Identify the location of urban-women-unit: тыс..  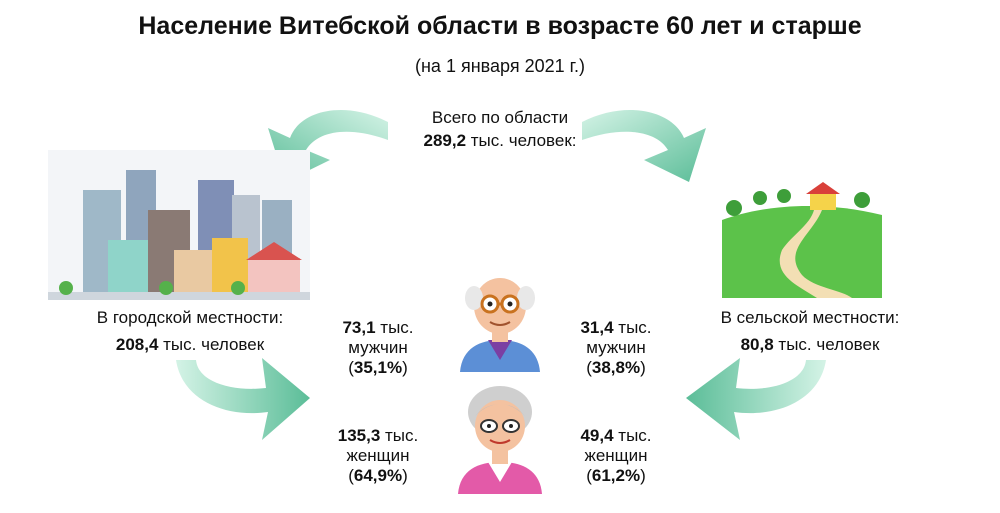
(399, 435).